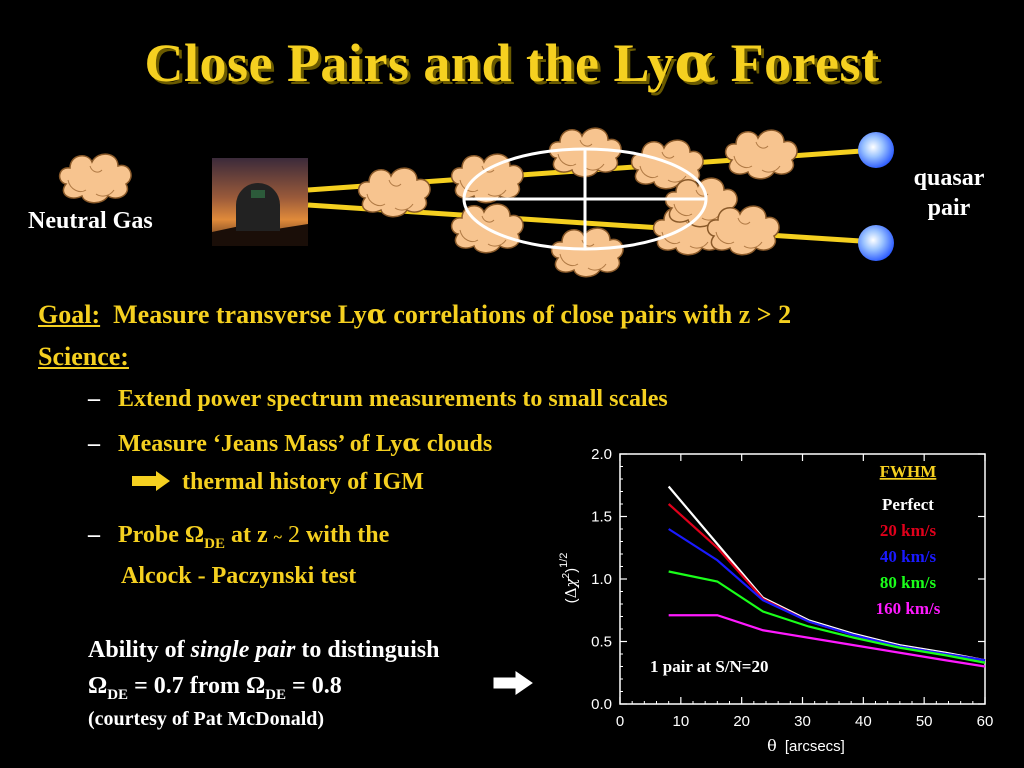 This screenshot has width=1024, height=768. I want to click on x-tick-label: 60, so click(985, 721).